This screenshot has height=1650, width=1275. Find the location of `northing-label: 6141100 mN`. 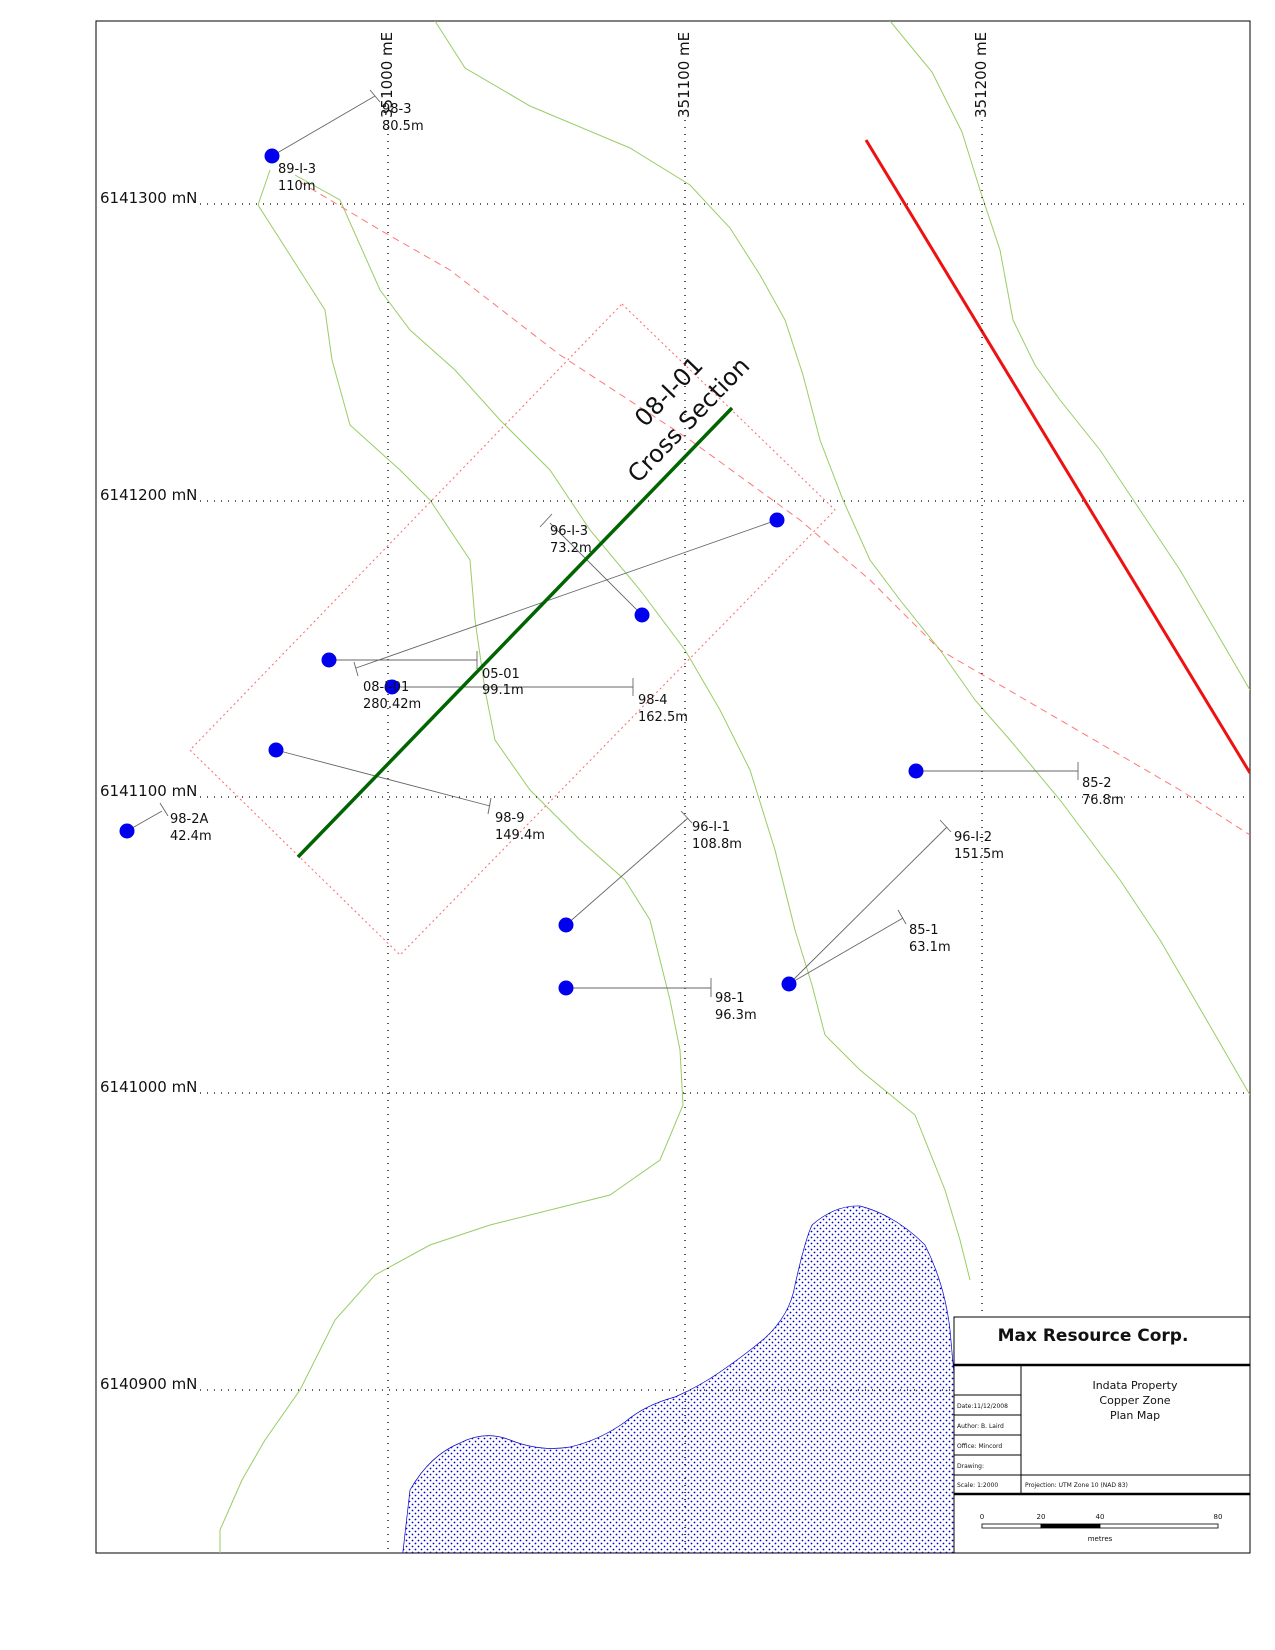

northing-label: 6141100 mN is located at coordinates (148, 791).